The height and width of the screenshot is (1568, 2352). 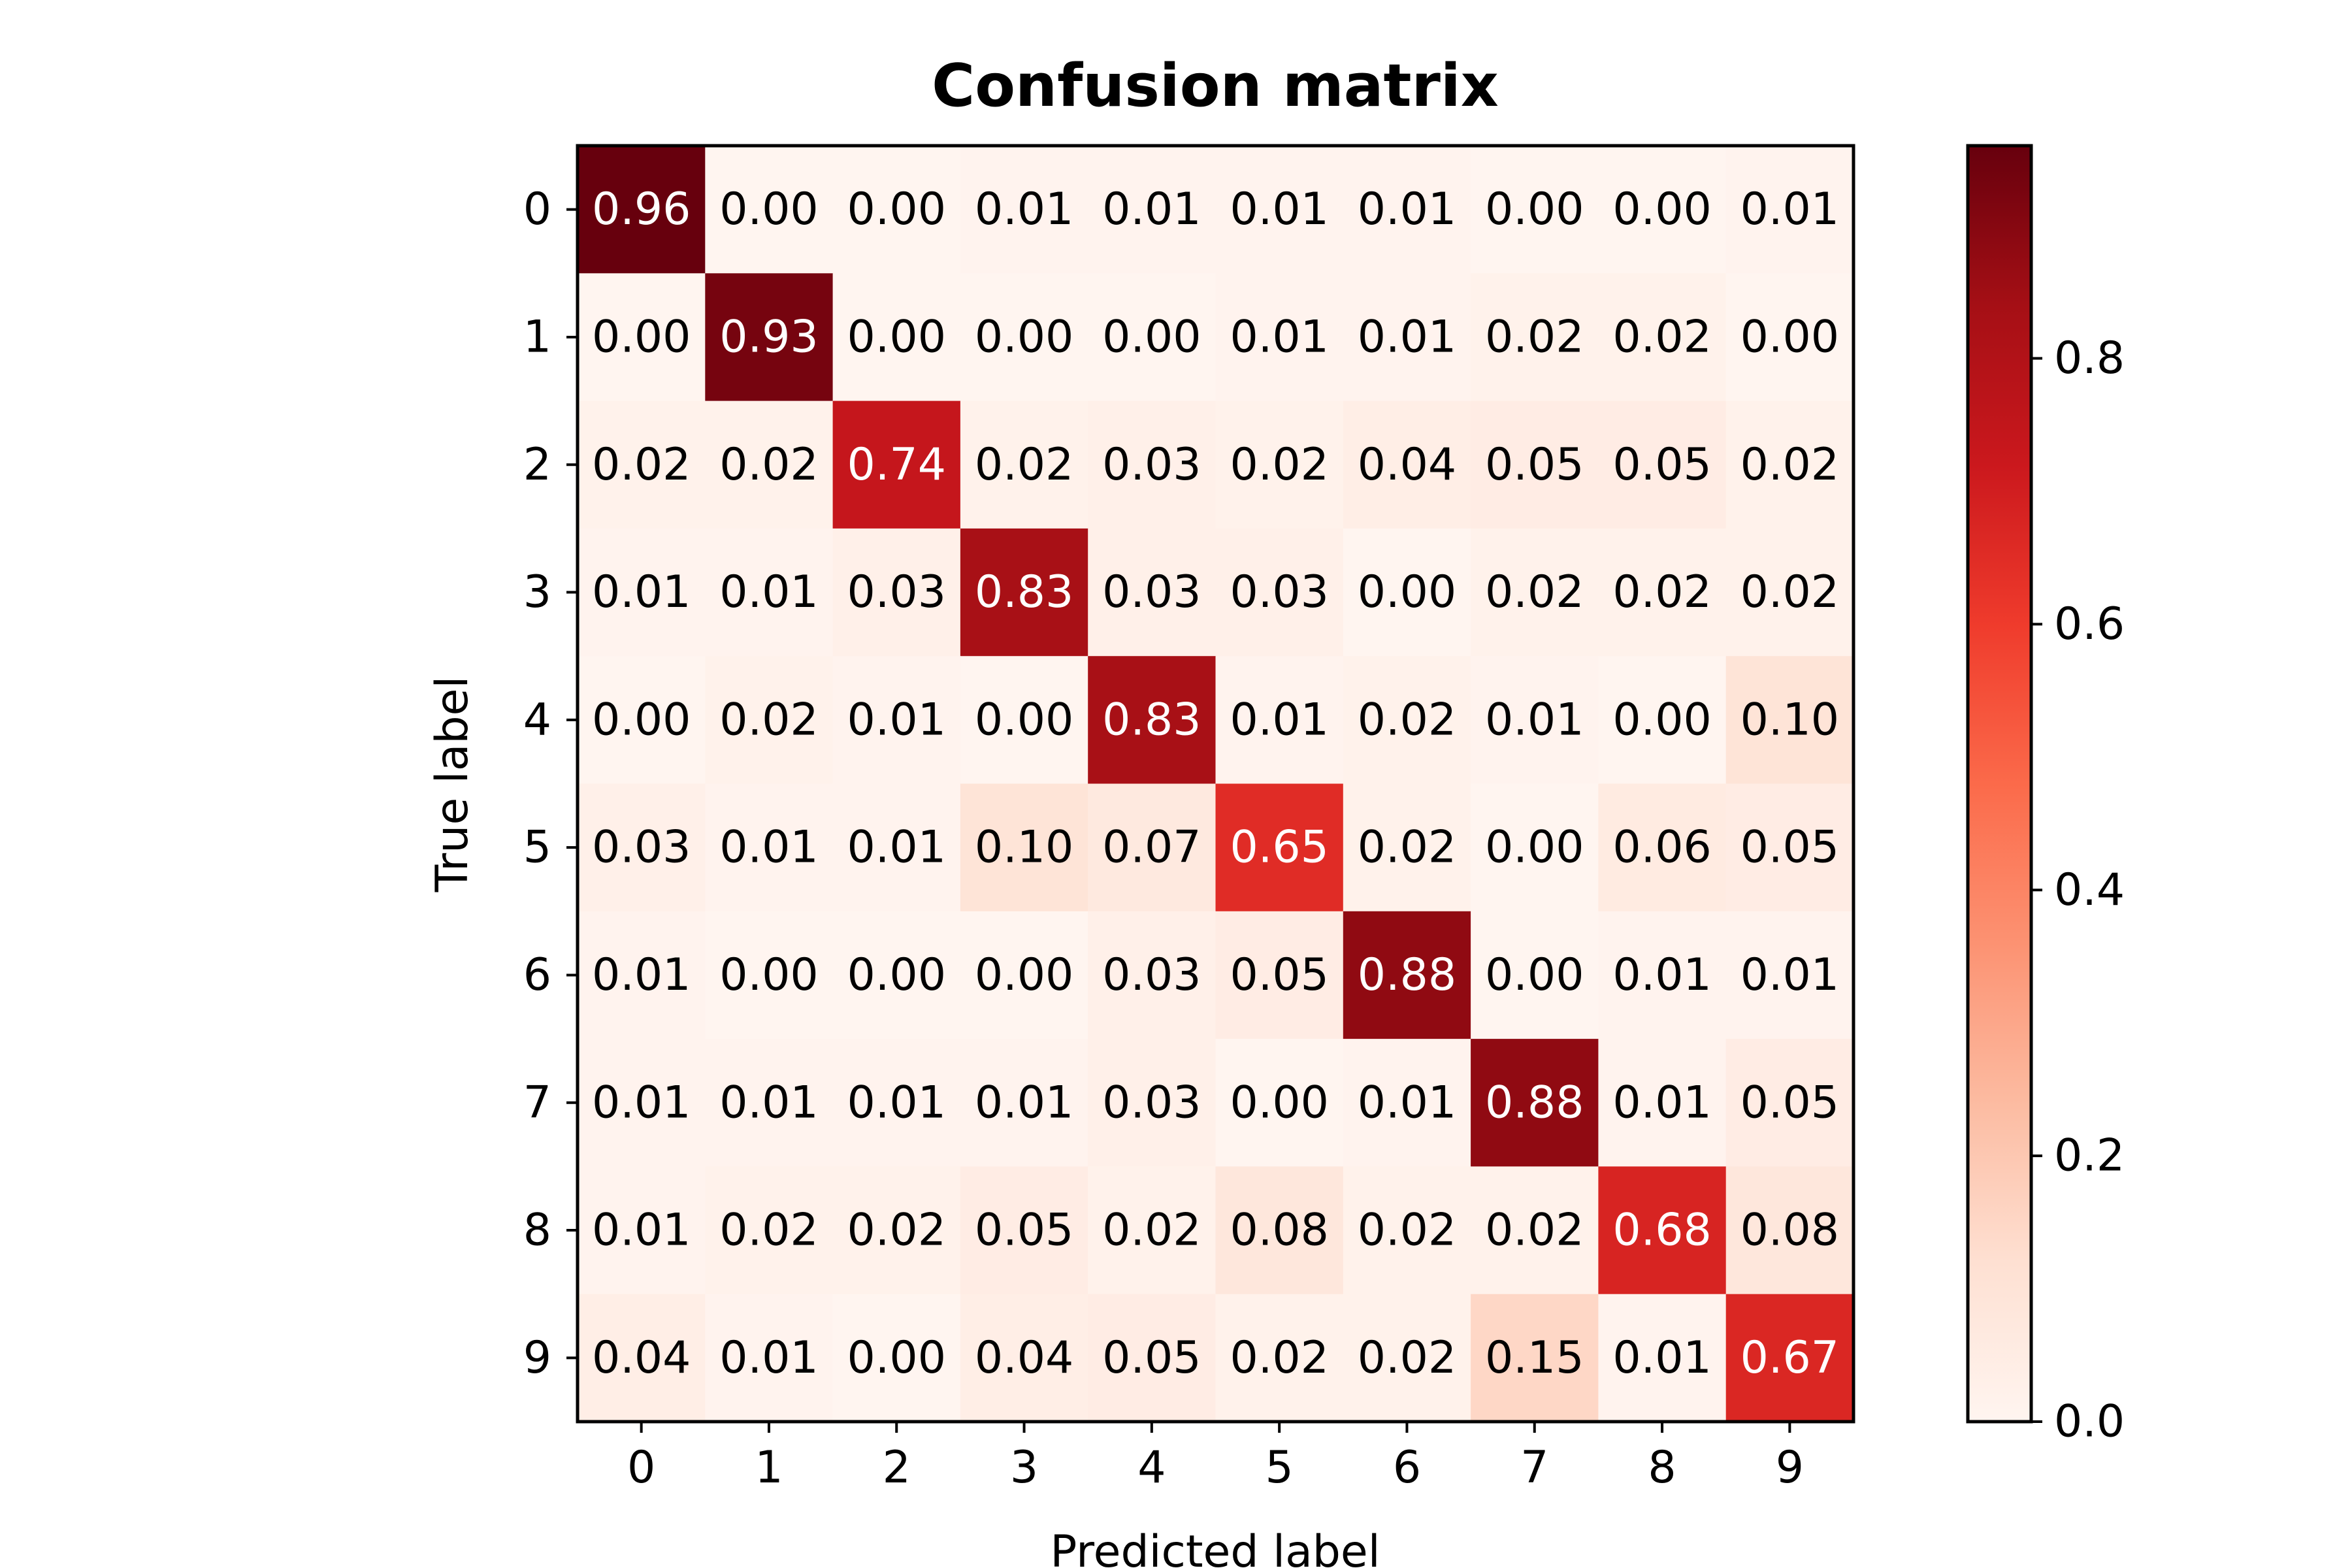 I want to click on y-tick-label: 6, so click(x=537, y=975).